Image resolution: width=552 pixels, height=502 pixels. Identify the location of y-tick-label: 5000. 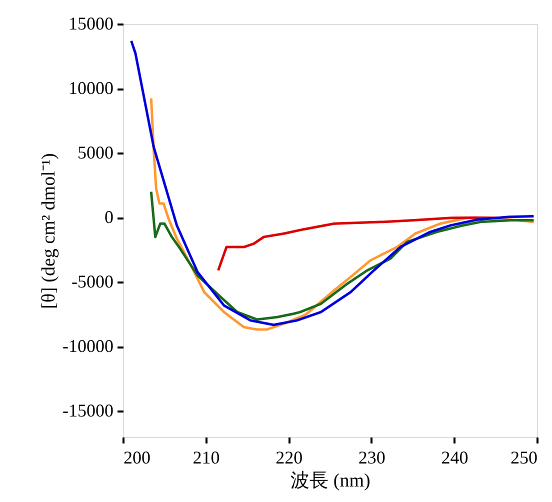
(96, 152).